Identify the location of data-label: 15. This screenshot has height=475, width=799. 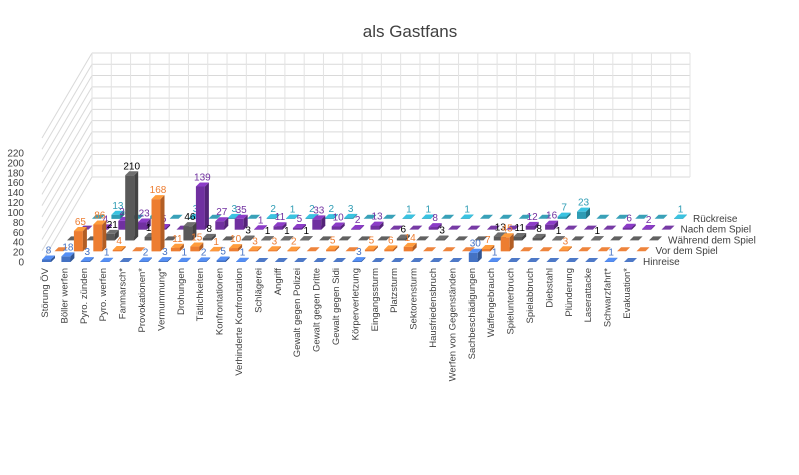
(197, 238).